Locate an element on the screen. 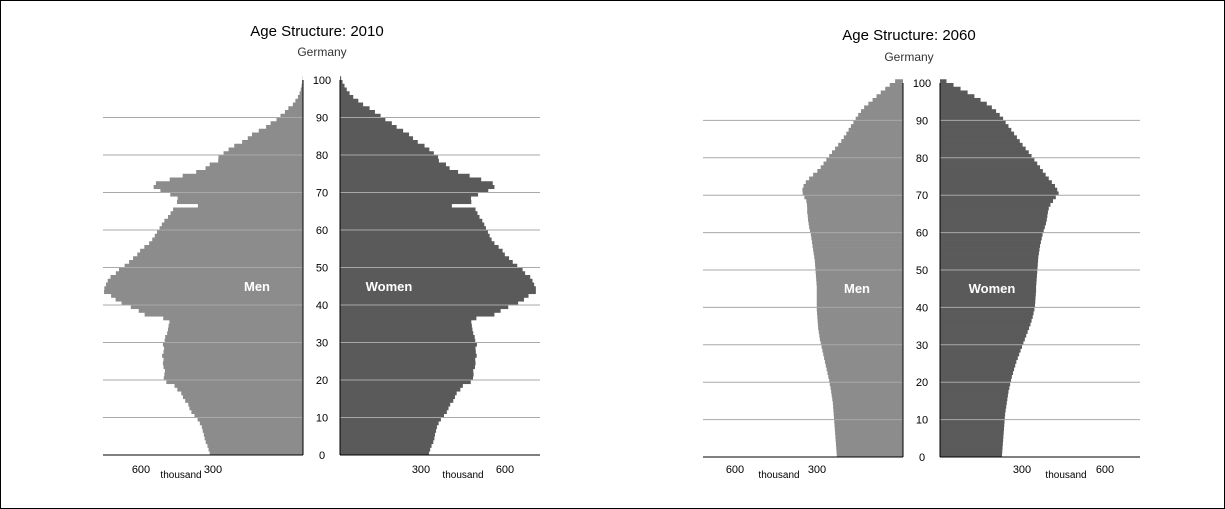  y-tick-label-100: 100 is located at coordinates (922, 84).